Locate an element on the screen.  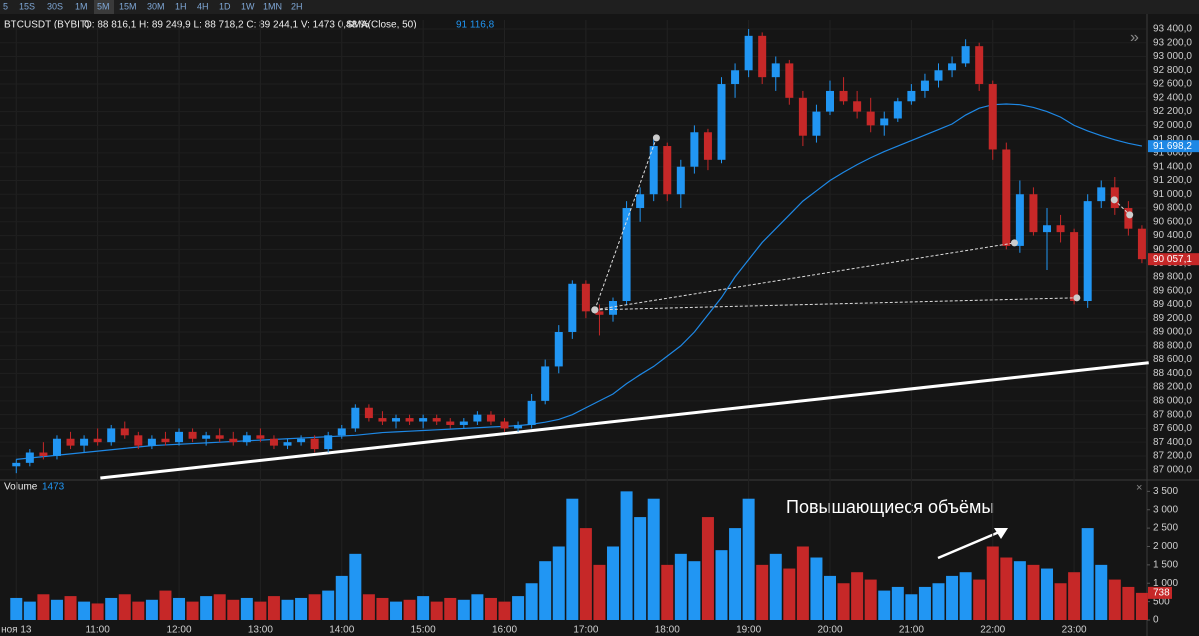
y-tick-label: 91 600,0 is located at coordinates (1172, 153).